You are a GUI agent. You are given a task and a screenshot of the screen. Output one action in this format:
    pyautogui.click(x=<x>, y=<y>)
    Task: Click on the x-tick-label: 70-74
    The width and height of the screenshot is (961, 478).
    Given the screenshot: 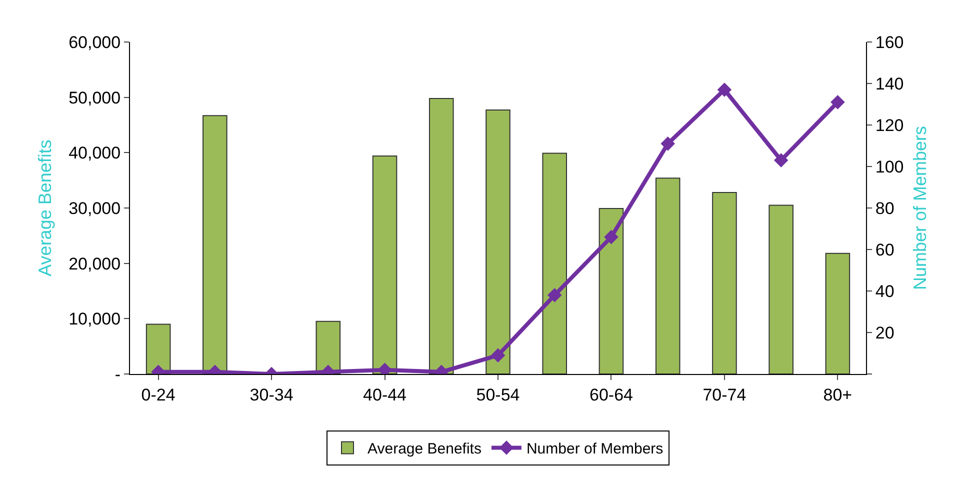 What is the action you would take?
    pyautogui.click(x=724, y=394)
    